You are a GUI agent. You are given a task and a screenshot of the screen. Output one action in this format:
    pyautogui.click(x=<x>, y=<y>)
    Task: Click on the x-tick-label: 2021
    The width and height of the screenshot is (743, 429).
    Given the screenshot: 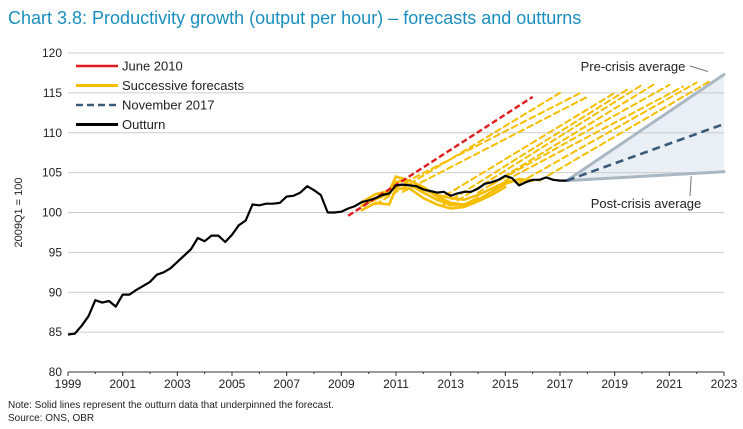 What is the action you would take?
    pyautogui.click(x=669, y=384)
    